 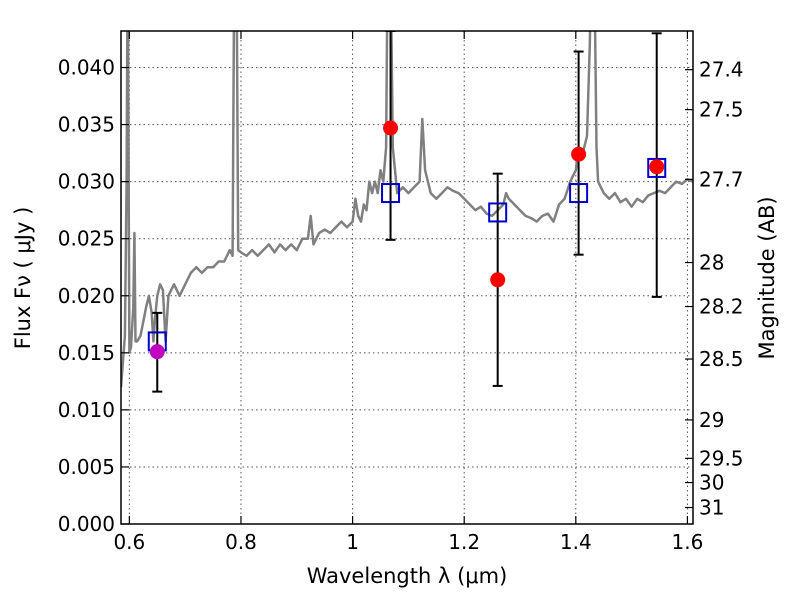 What do you see at coordinates (721, 458) in the screenshot?
I see `magnitude-tick-label: 29.5` at bounding box center [721, 458].